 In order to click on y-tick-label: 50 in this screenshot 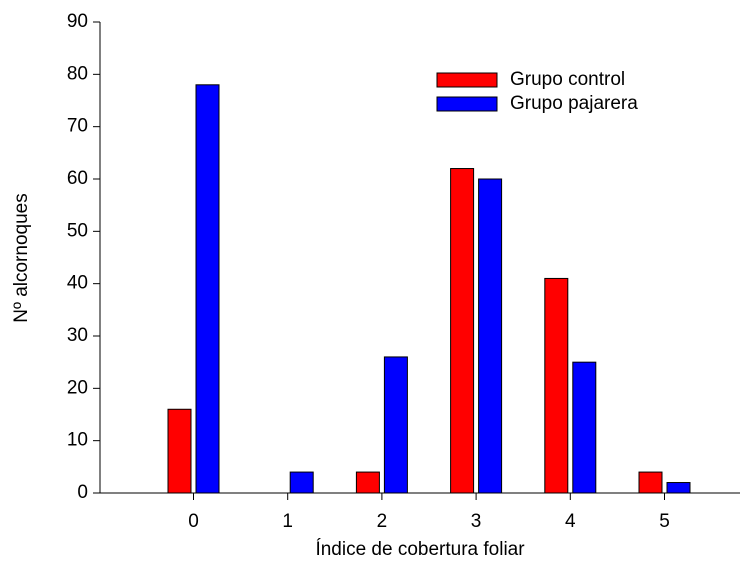, I will do `click(77, 230)`.